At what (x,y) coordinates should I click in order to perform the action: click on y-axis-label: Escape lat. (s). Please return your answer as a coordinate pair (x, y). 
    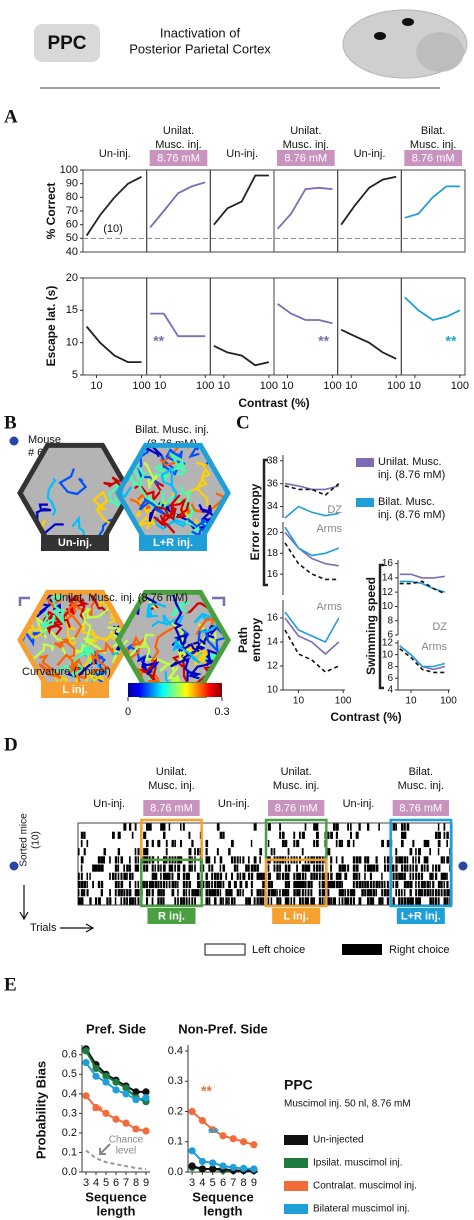
    Looking at the image, I should click on (51, 326).